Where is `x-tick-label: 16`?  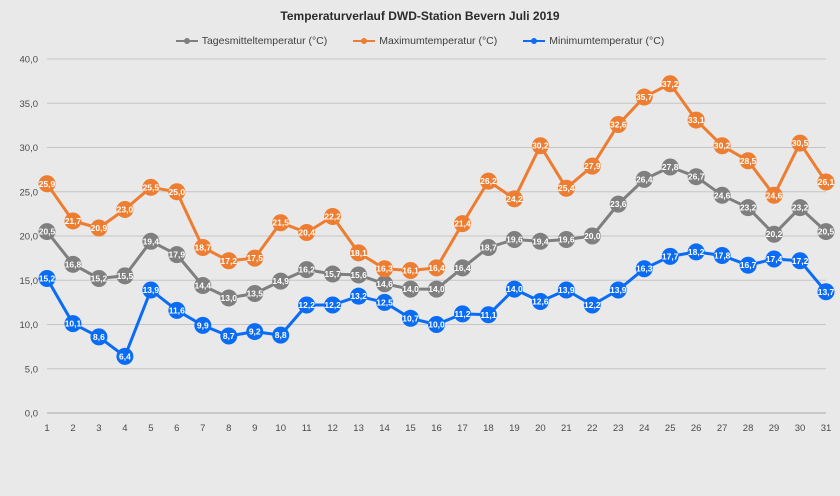
x-tick-label: 16 is located at coordinates (436, 428).